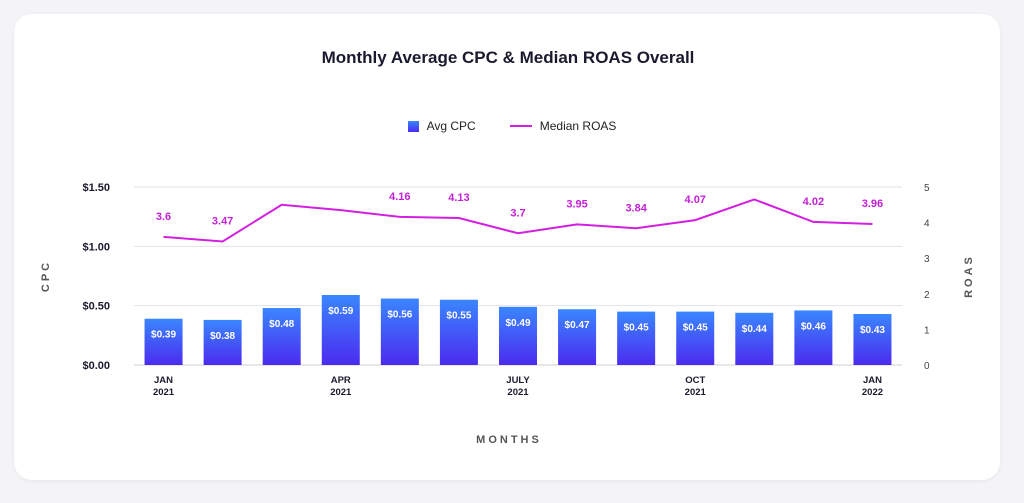 Image resolution: width=1024 pixels, height=503 pixels. I want to click on y2-tick-label: 1, so click(927, 330).